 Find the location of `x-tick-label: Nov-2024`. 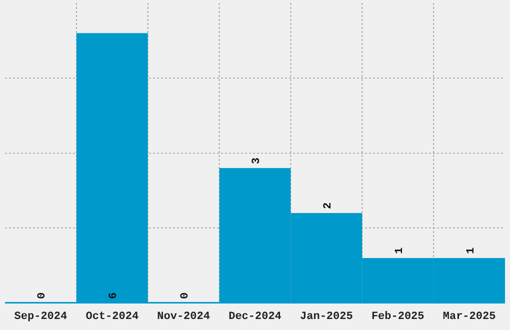

x-tick-label: Nov-2024 is located at coordinates (183, 317).